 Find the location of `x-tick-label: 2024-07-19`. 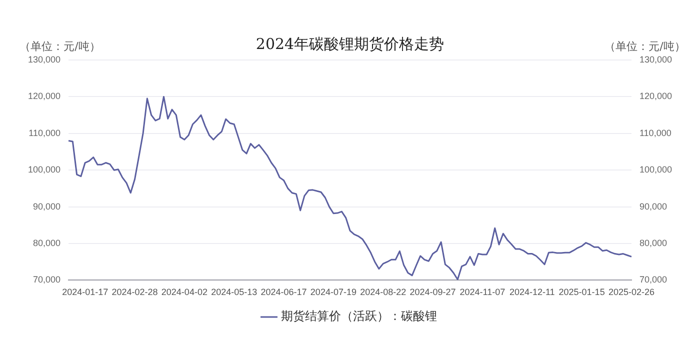

x-tick-label: 2024-07-19 is located at coordinates (333, 292).